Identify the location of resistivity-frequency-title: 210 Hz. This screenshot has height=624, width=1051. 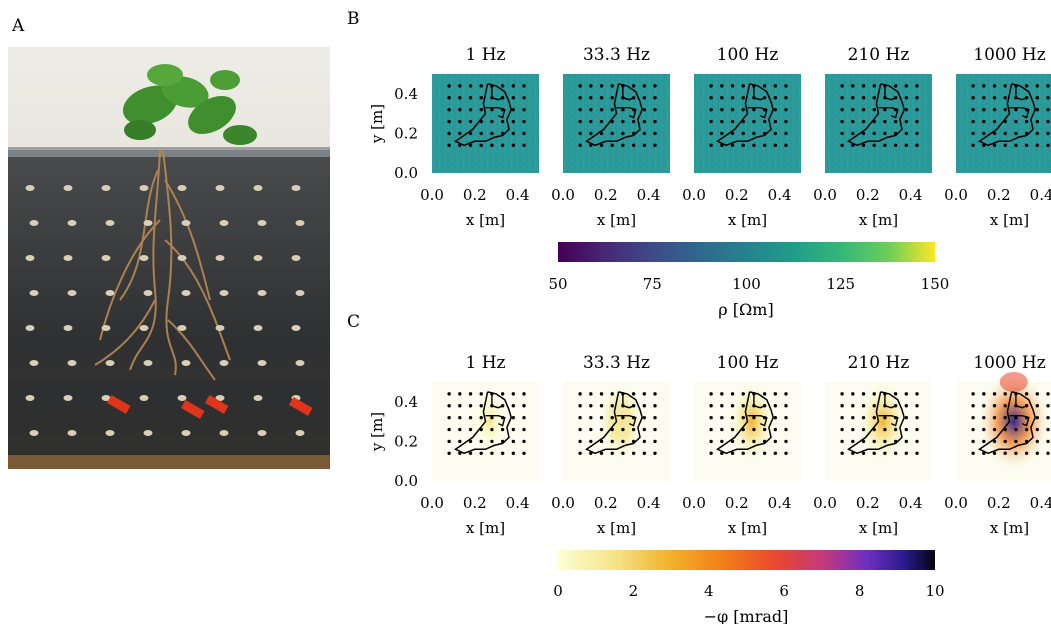
(879, 55).